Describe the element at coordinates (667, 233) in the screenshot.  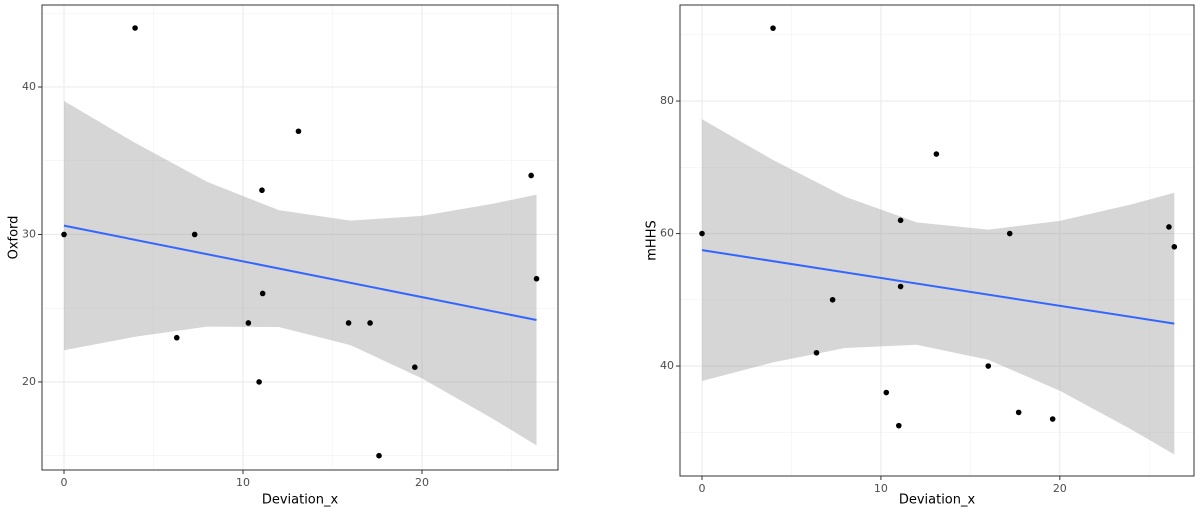
I see `y-tick-label: 60` at that location.